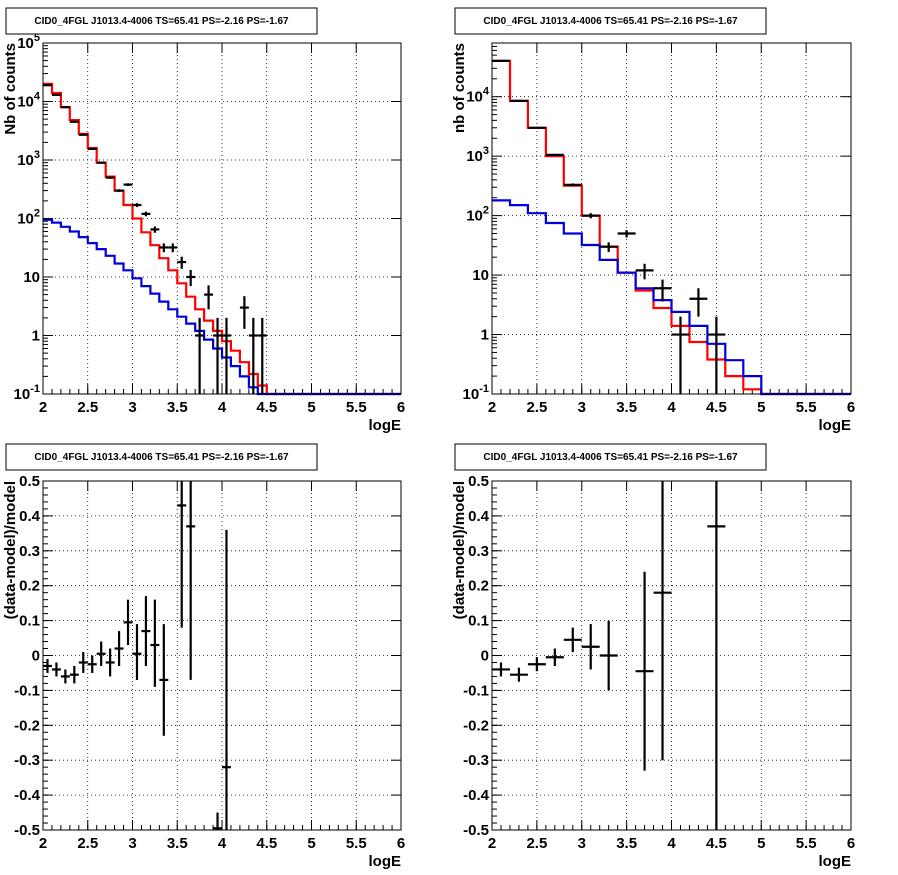  What do you see at coordinates (28, 42) in the screenshot?
I see `y-tick-label: 10⁵` at bounding box center [28, 42].